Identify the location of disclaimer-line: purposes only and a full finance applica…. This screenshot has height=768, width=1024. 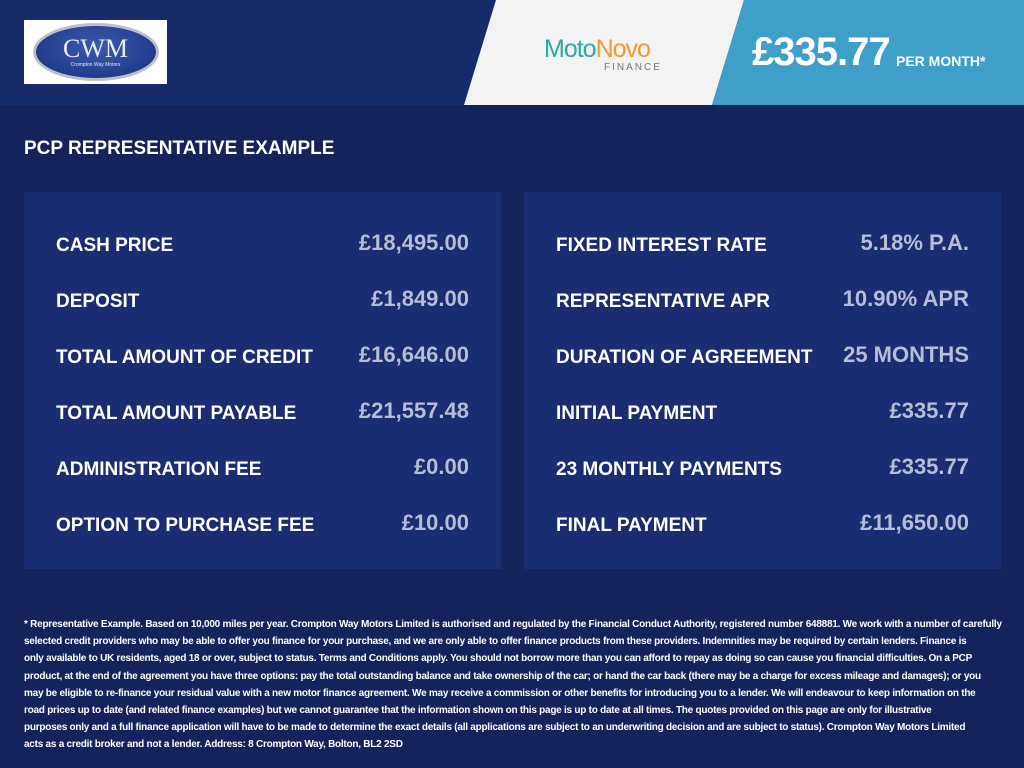
(495, 728).